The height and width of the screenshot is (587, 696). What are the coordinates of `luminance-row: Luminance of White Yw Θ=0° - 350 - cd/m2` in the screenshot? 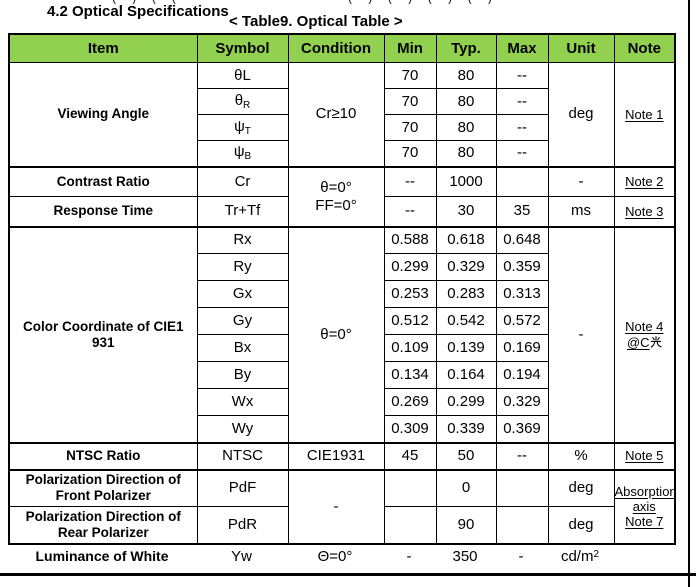 It's located at (341, 556).